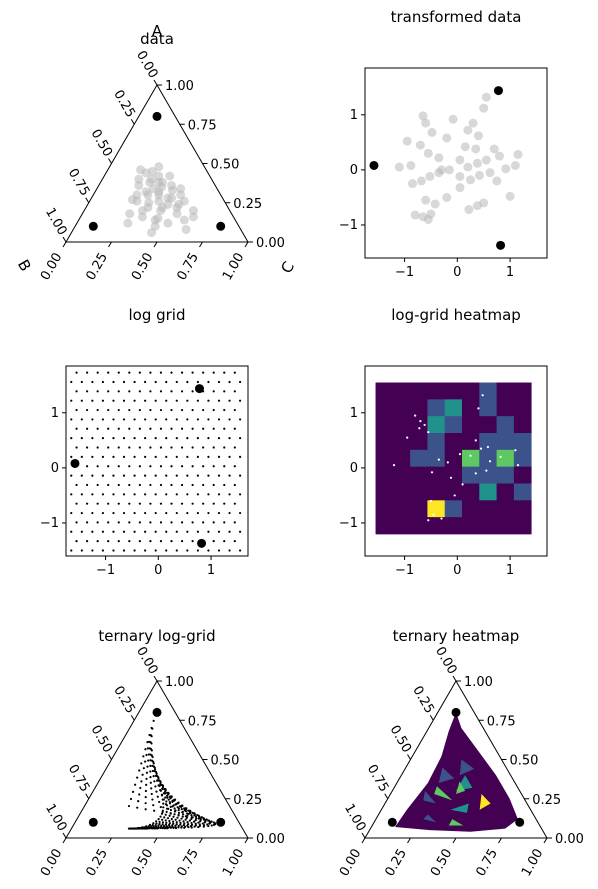 This screenshot has height=889, width=598. Describe the element at coordinates (486, 863) in the screenshot. I see `tick-label-bottom: 0.75` at that location.